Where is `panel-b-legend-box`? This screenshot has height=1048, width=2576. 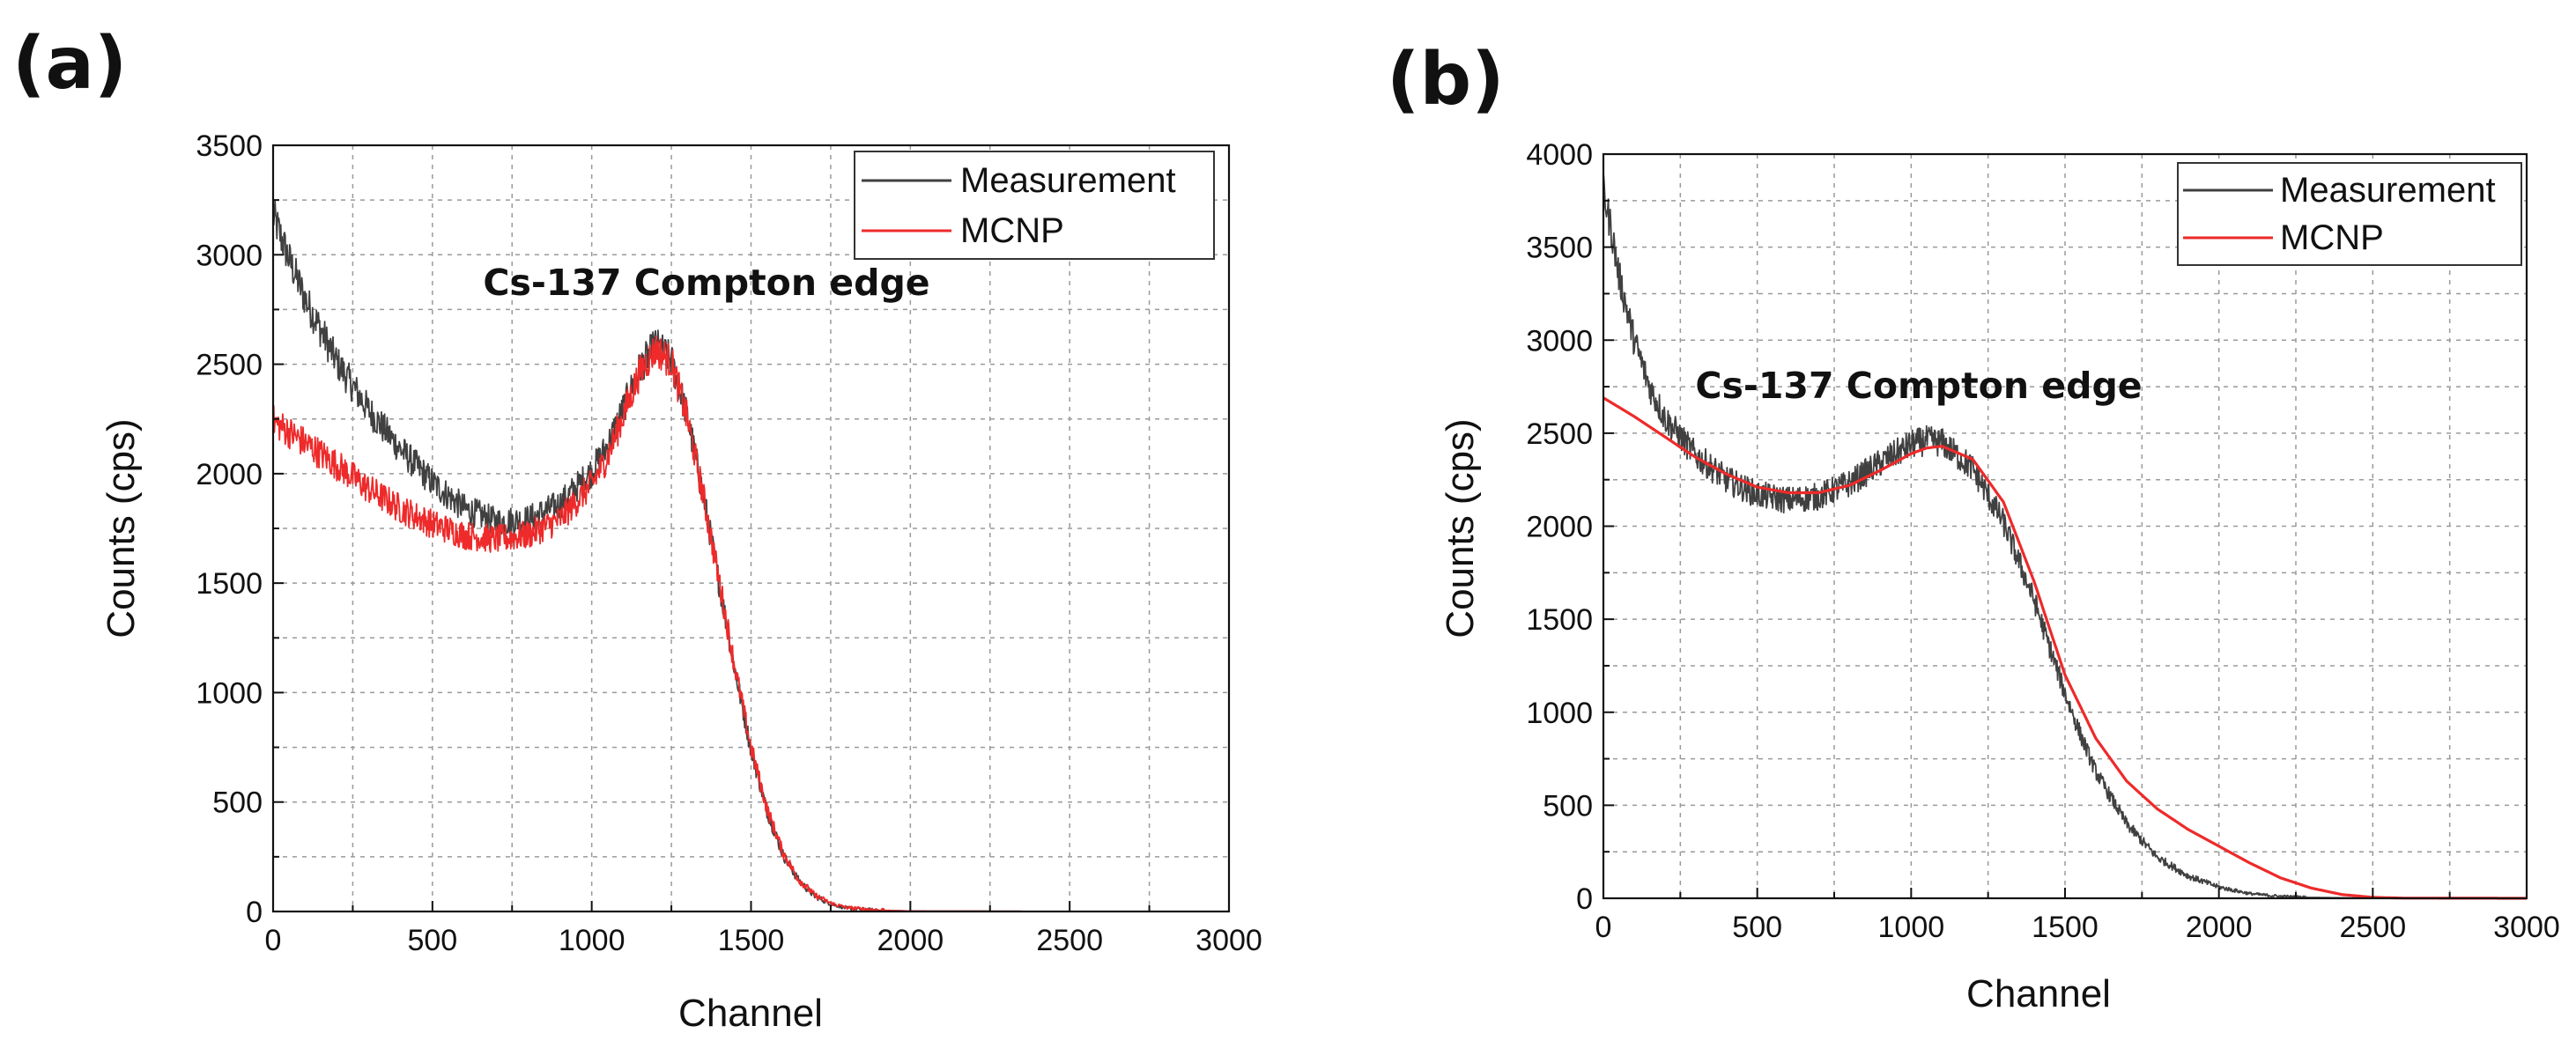 panel-b-legend-box is located at coordinates (2349, 214).